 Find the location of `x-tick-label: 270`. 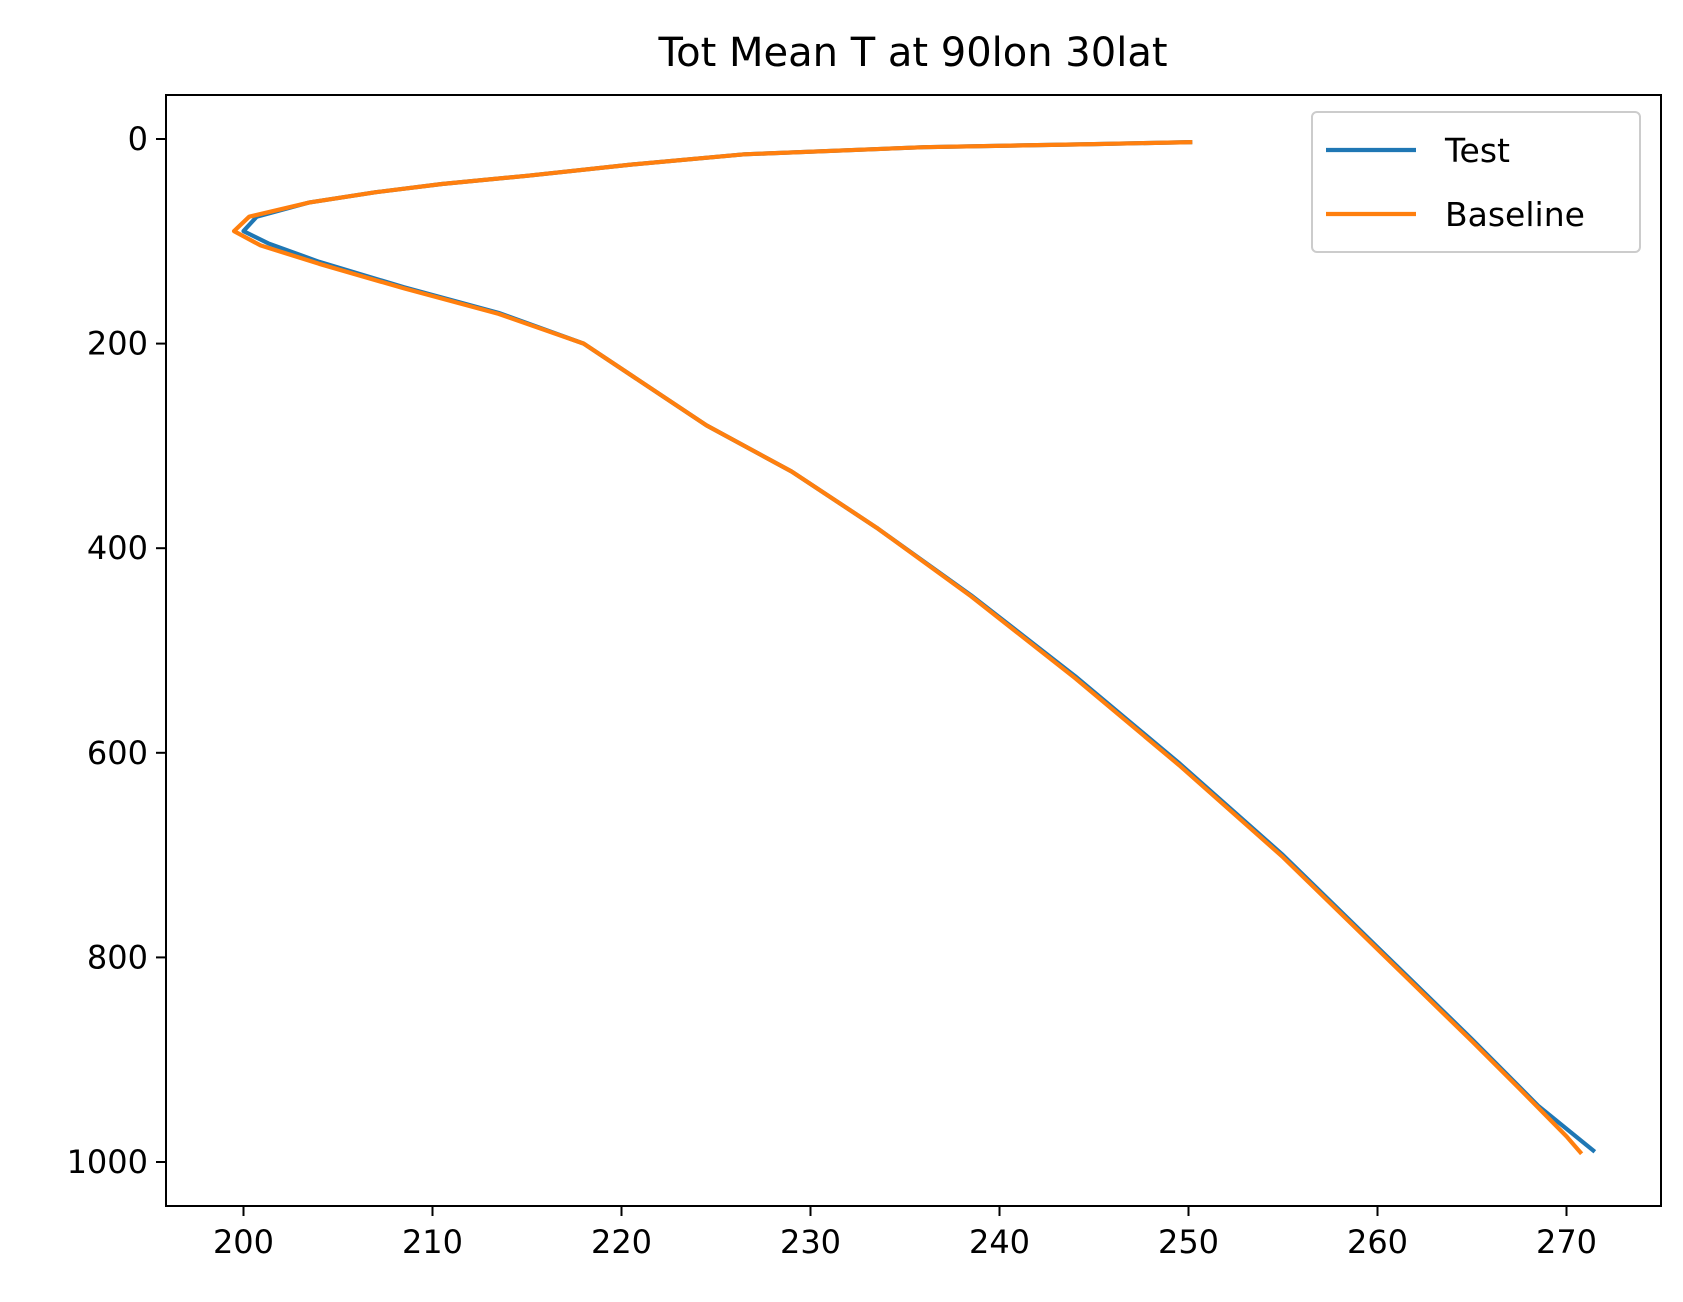

x-tick-label: 270 is located at coordinates (1566, 1242).